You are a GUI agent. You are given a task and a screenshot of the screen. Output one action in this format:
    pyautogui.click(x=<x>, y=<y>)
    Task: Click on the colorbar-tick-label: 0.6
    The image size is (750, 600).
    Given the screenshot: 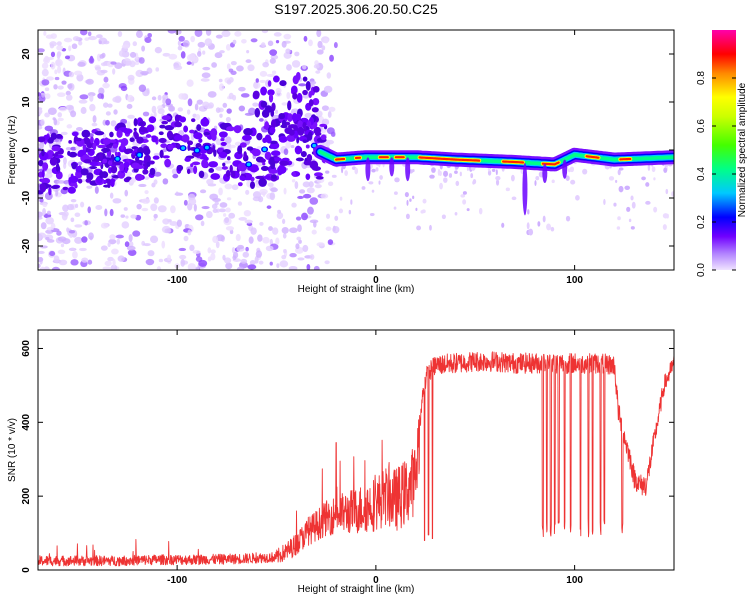 What is the action you would take?
    pyautogui.click(x=701, y=126)
    